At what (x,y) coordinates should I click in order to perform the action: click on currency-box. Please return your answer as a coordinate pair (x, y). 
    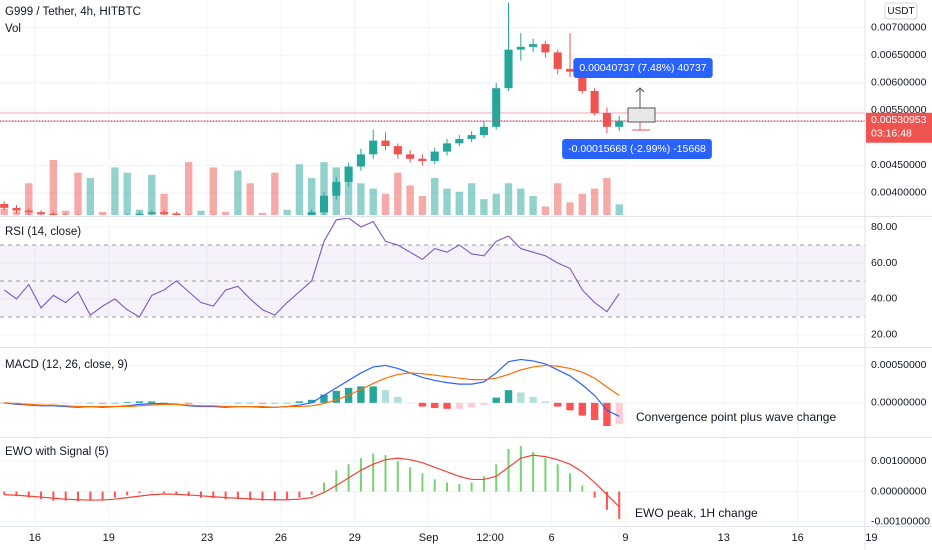
    Looking at the image, I should click on (901, 11).